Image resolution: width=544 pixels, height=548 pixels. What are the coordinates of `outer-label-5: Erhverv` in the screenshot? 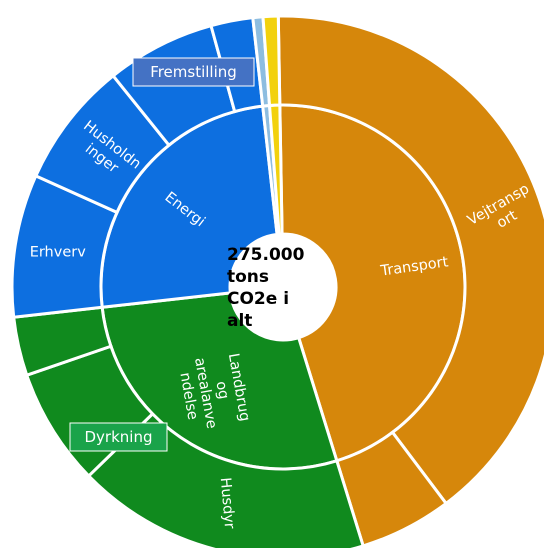 It's located at (58, 253).